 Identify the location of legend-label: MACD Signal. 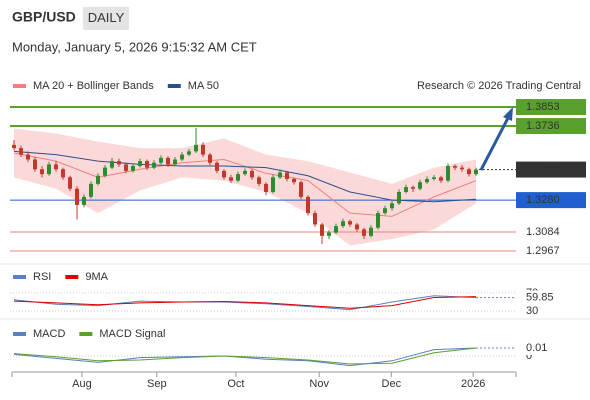
(132, 334).